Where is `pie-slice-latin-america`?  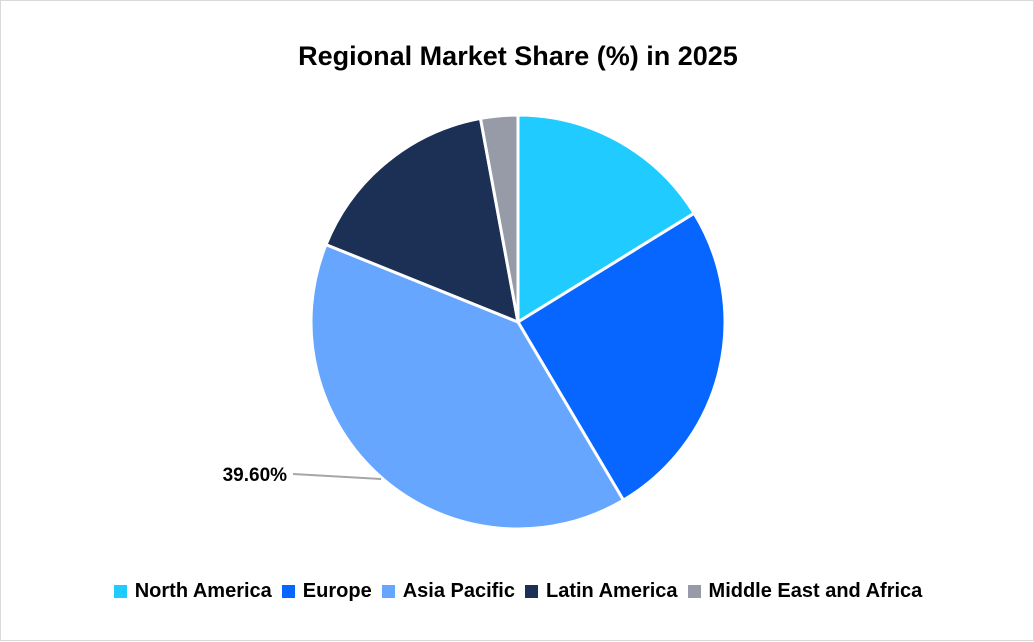
pie-slice-latin-america is located at coordinates (422, 220).